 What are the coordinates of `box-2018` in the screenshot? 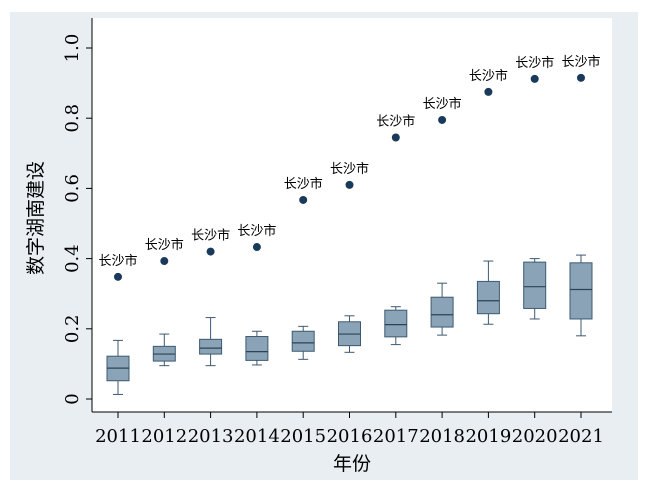 It's located at (442, 309).